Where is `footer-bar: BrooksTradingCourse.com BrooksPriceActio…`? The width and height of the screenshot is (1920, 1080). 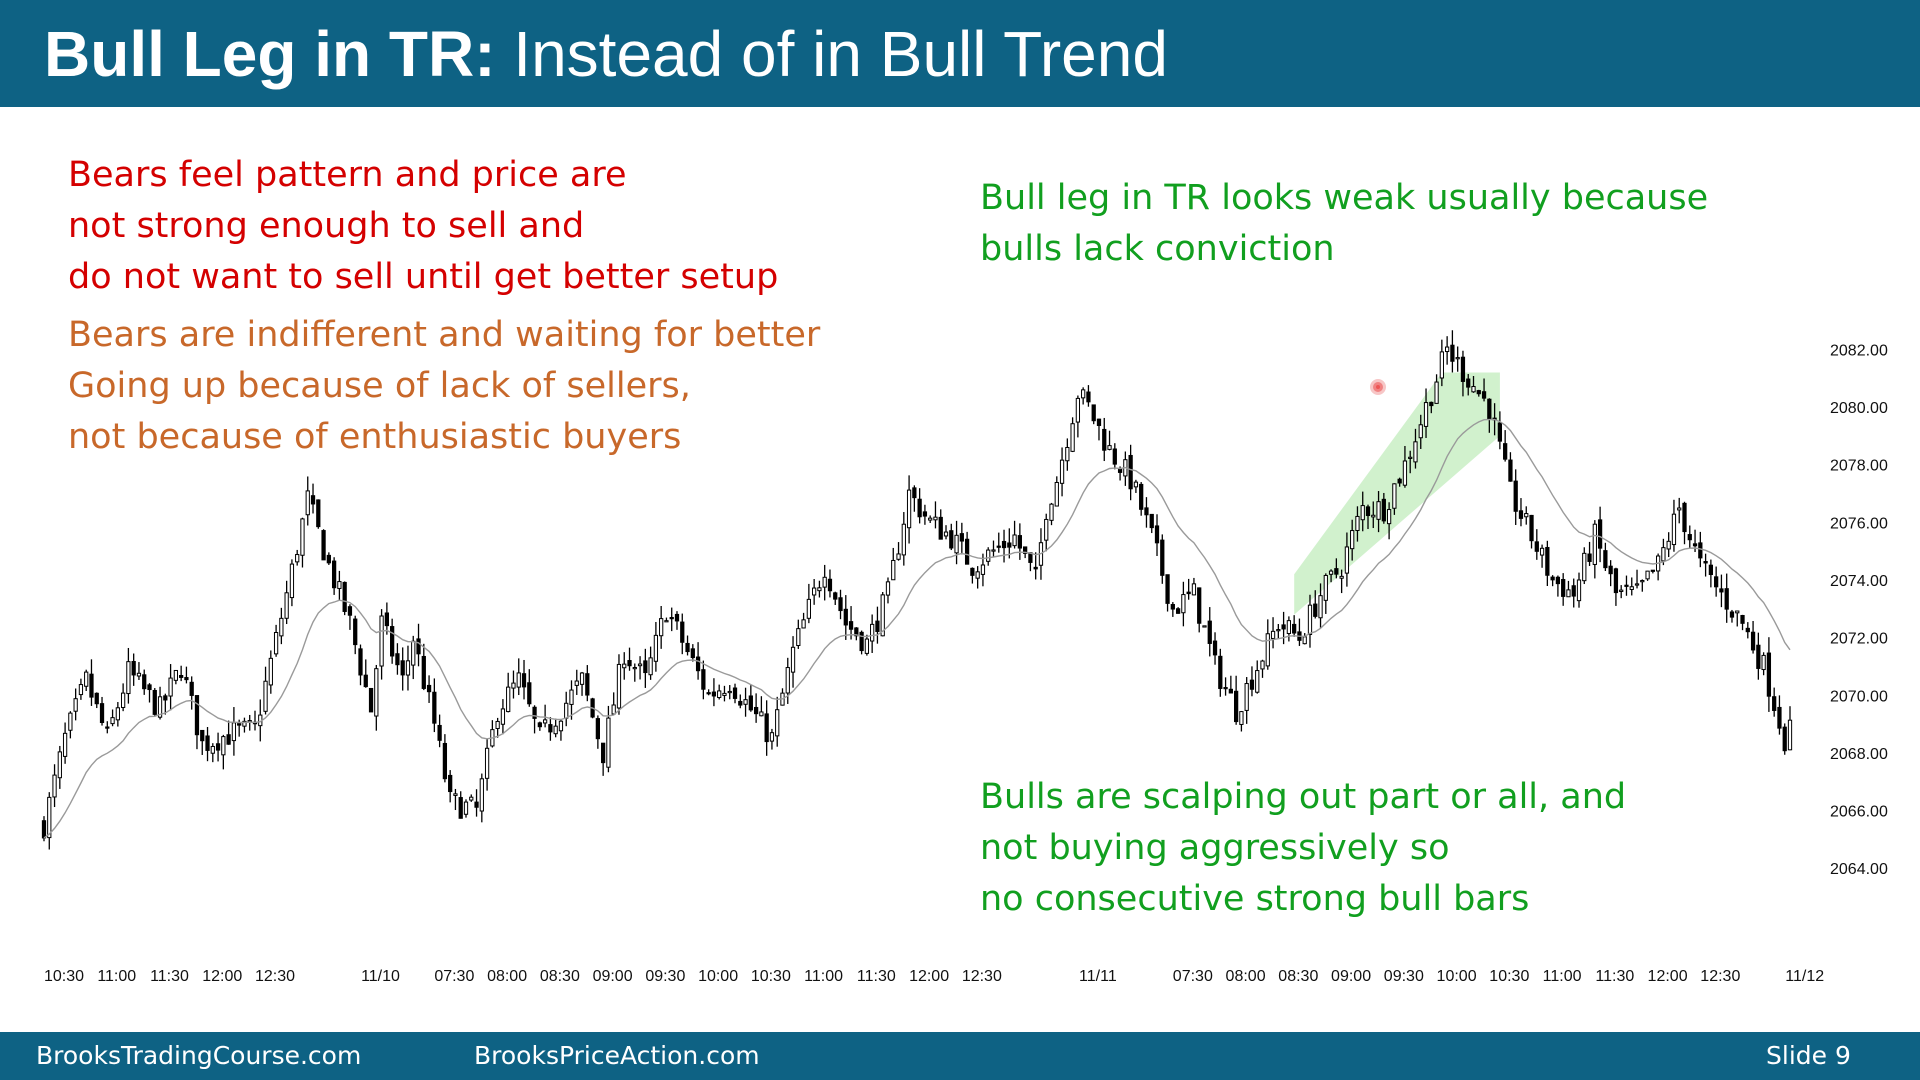
footer-bar: BrooksTradingCourse.com BrooksPriceActio… is located at coordinates (960, 1056).